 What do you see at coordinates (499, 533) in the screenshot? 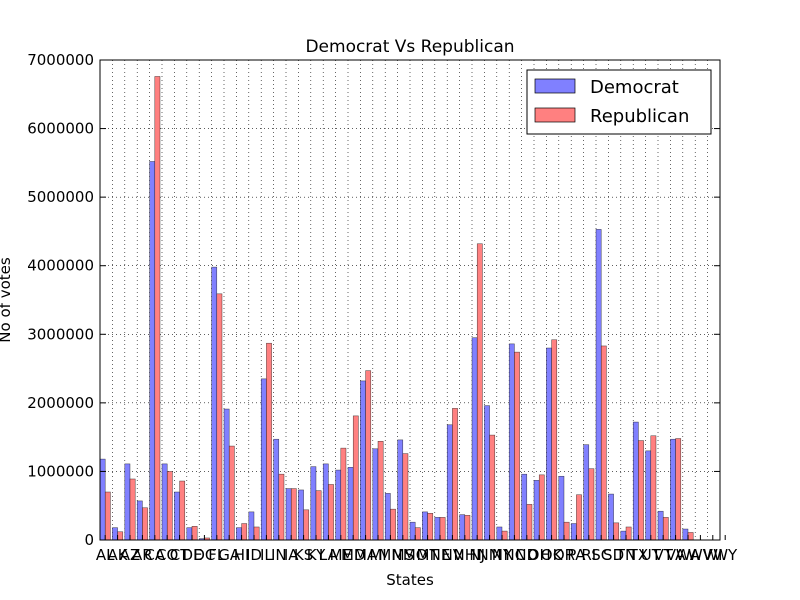
I see `bar-democrat-ny` at bounding box center [499, 533].